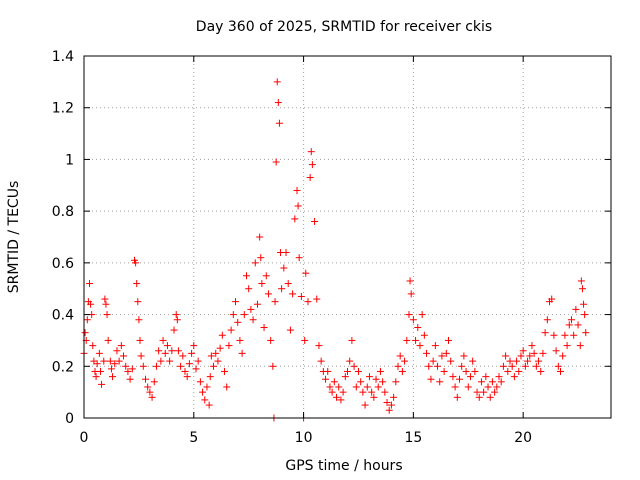 This screenshot has height=480, width=640. What do you see at coordinates (69, 160) in the screenshot?
I see `y-tick-label: 1` at bounding box center [69, 160].